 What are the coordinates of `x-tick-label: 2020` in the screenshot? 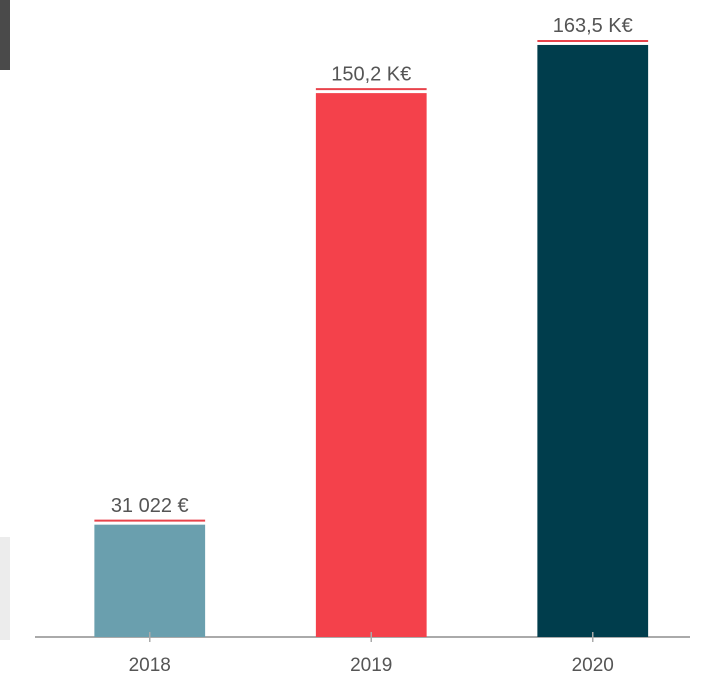 It's located at (593, 665).